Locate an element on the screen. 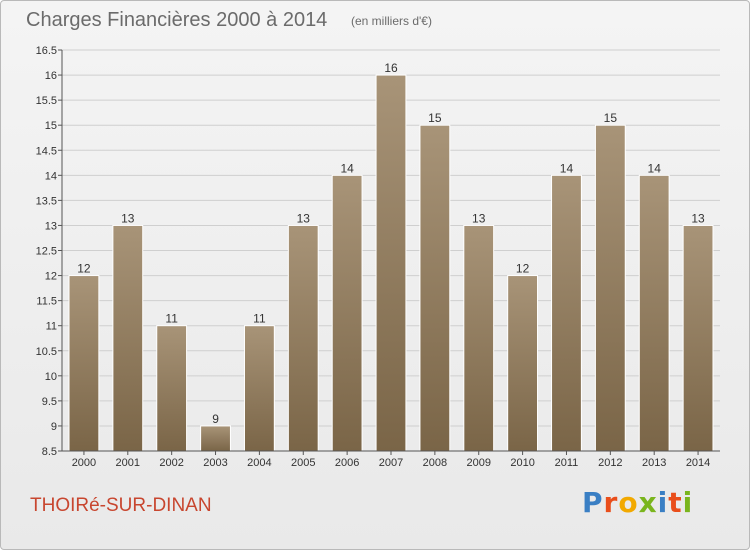 This screenshot has width=750, height=550. x-tick-label: 2011 is located at coordinates (567, 463).